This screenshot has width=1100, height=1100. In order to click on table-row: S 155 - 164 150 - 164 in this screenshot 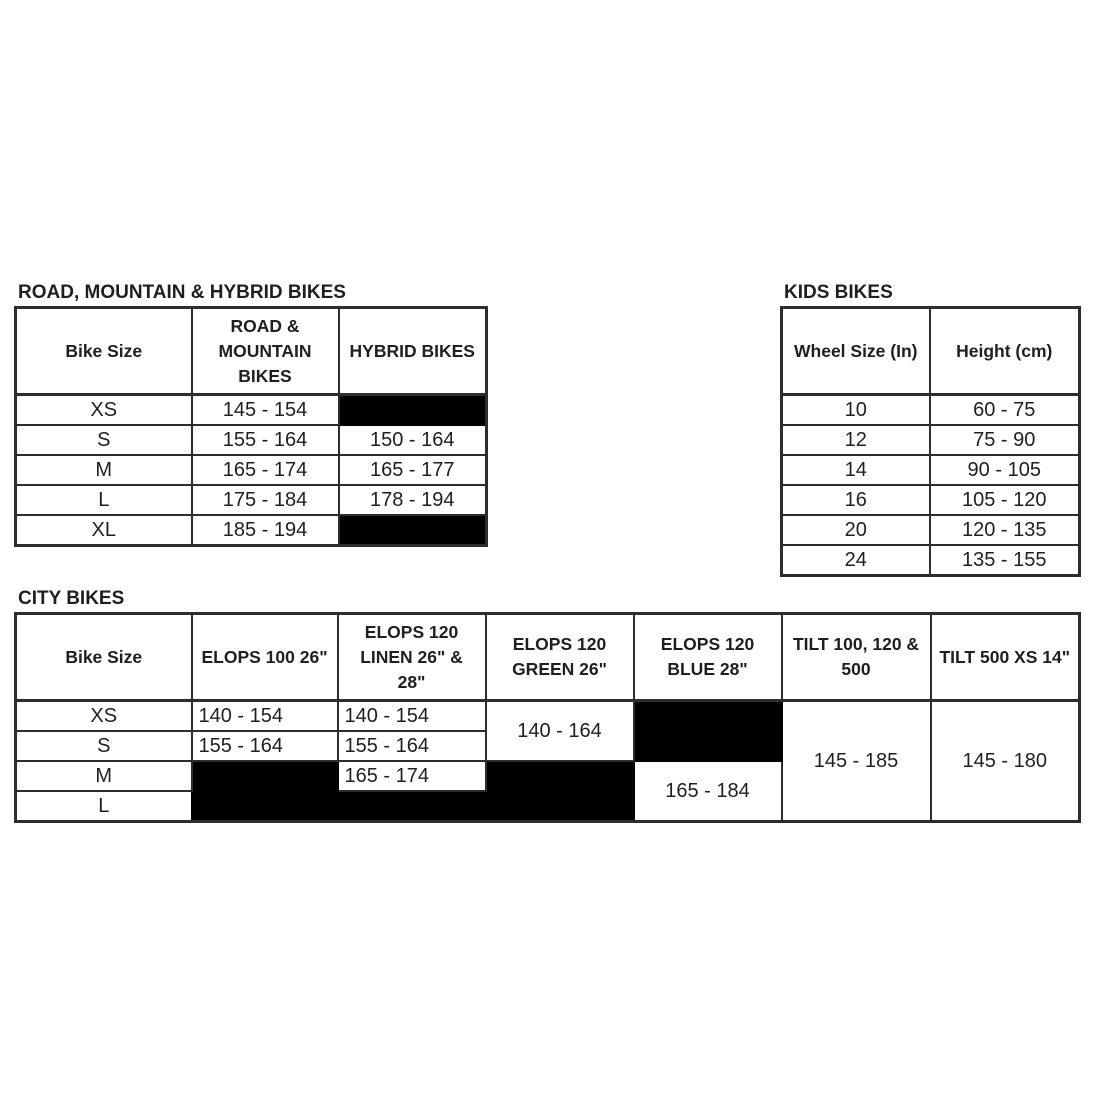, I will do `click(251, 440)`.